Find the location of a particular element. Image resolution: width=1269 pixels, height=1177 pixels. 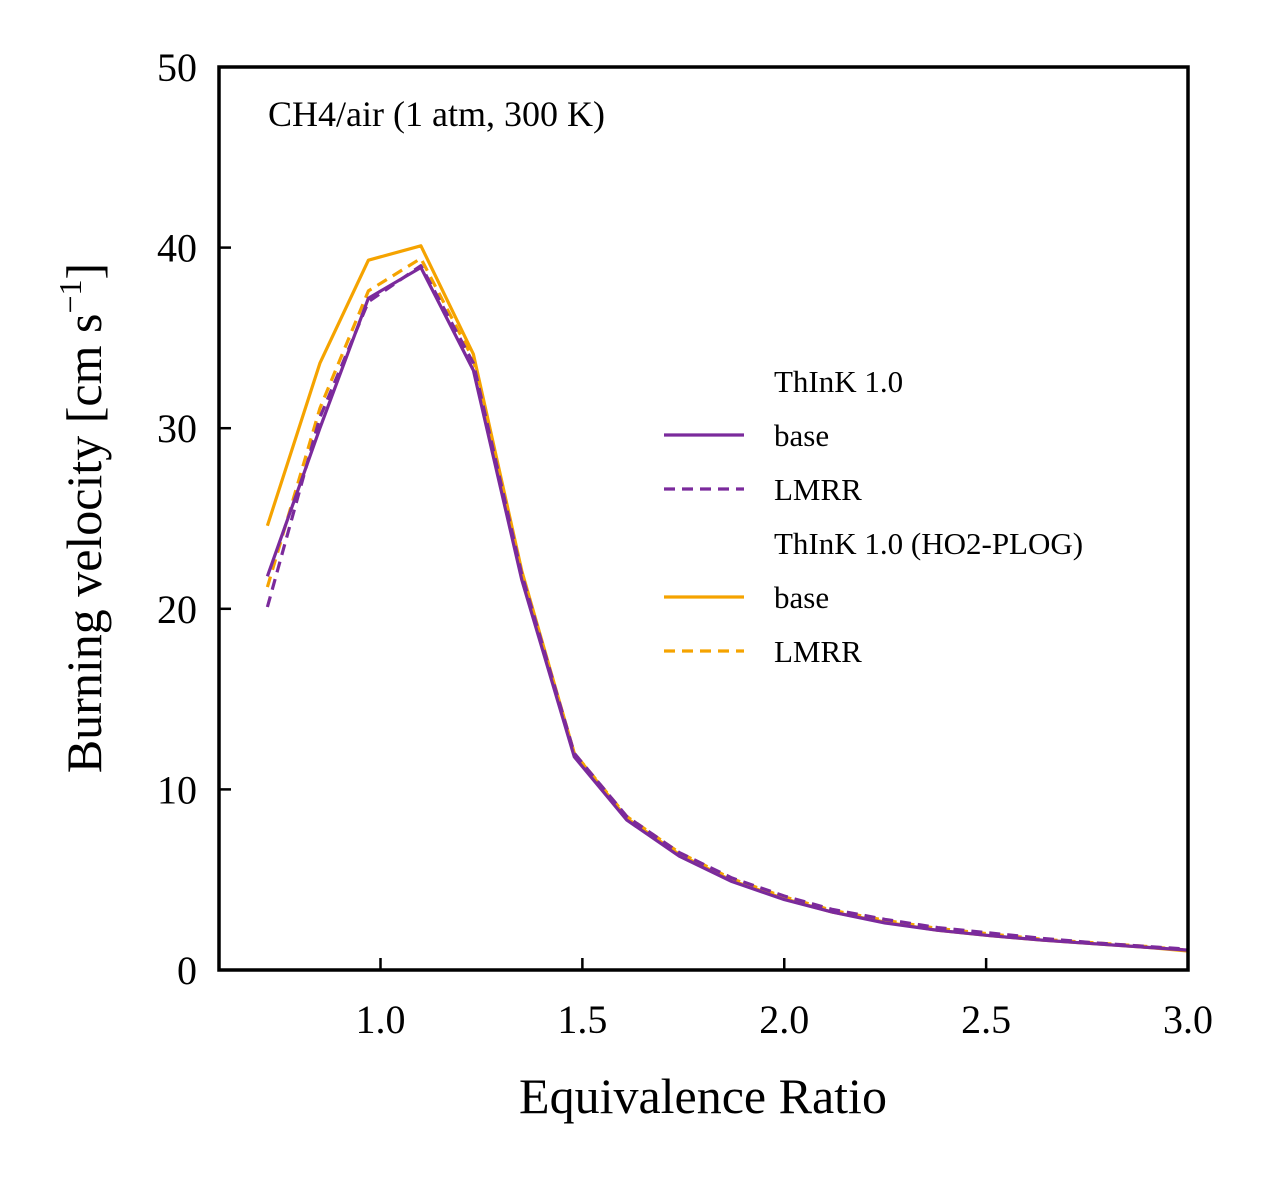

y-tick-label: 40 is located at coordinates (177, 248).